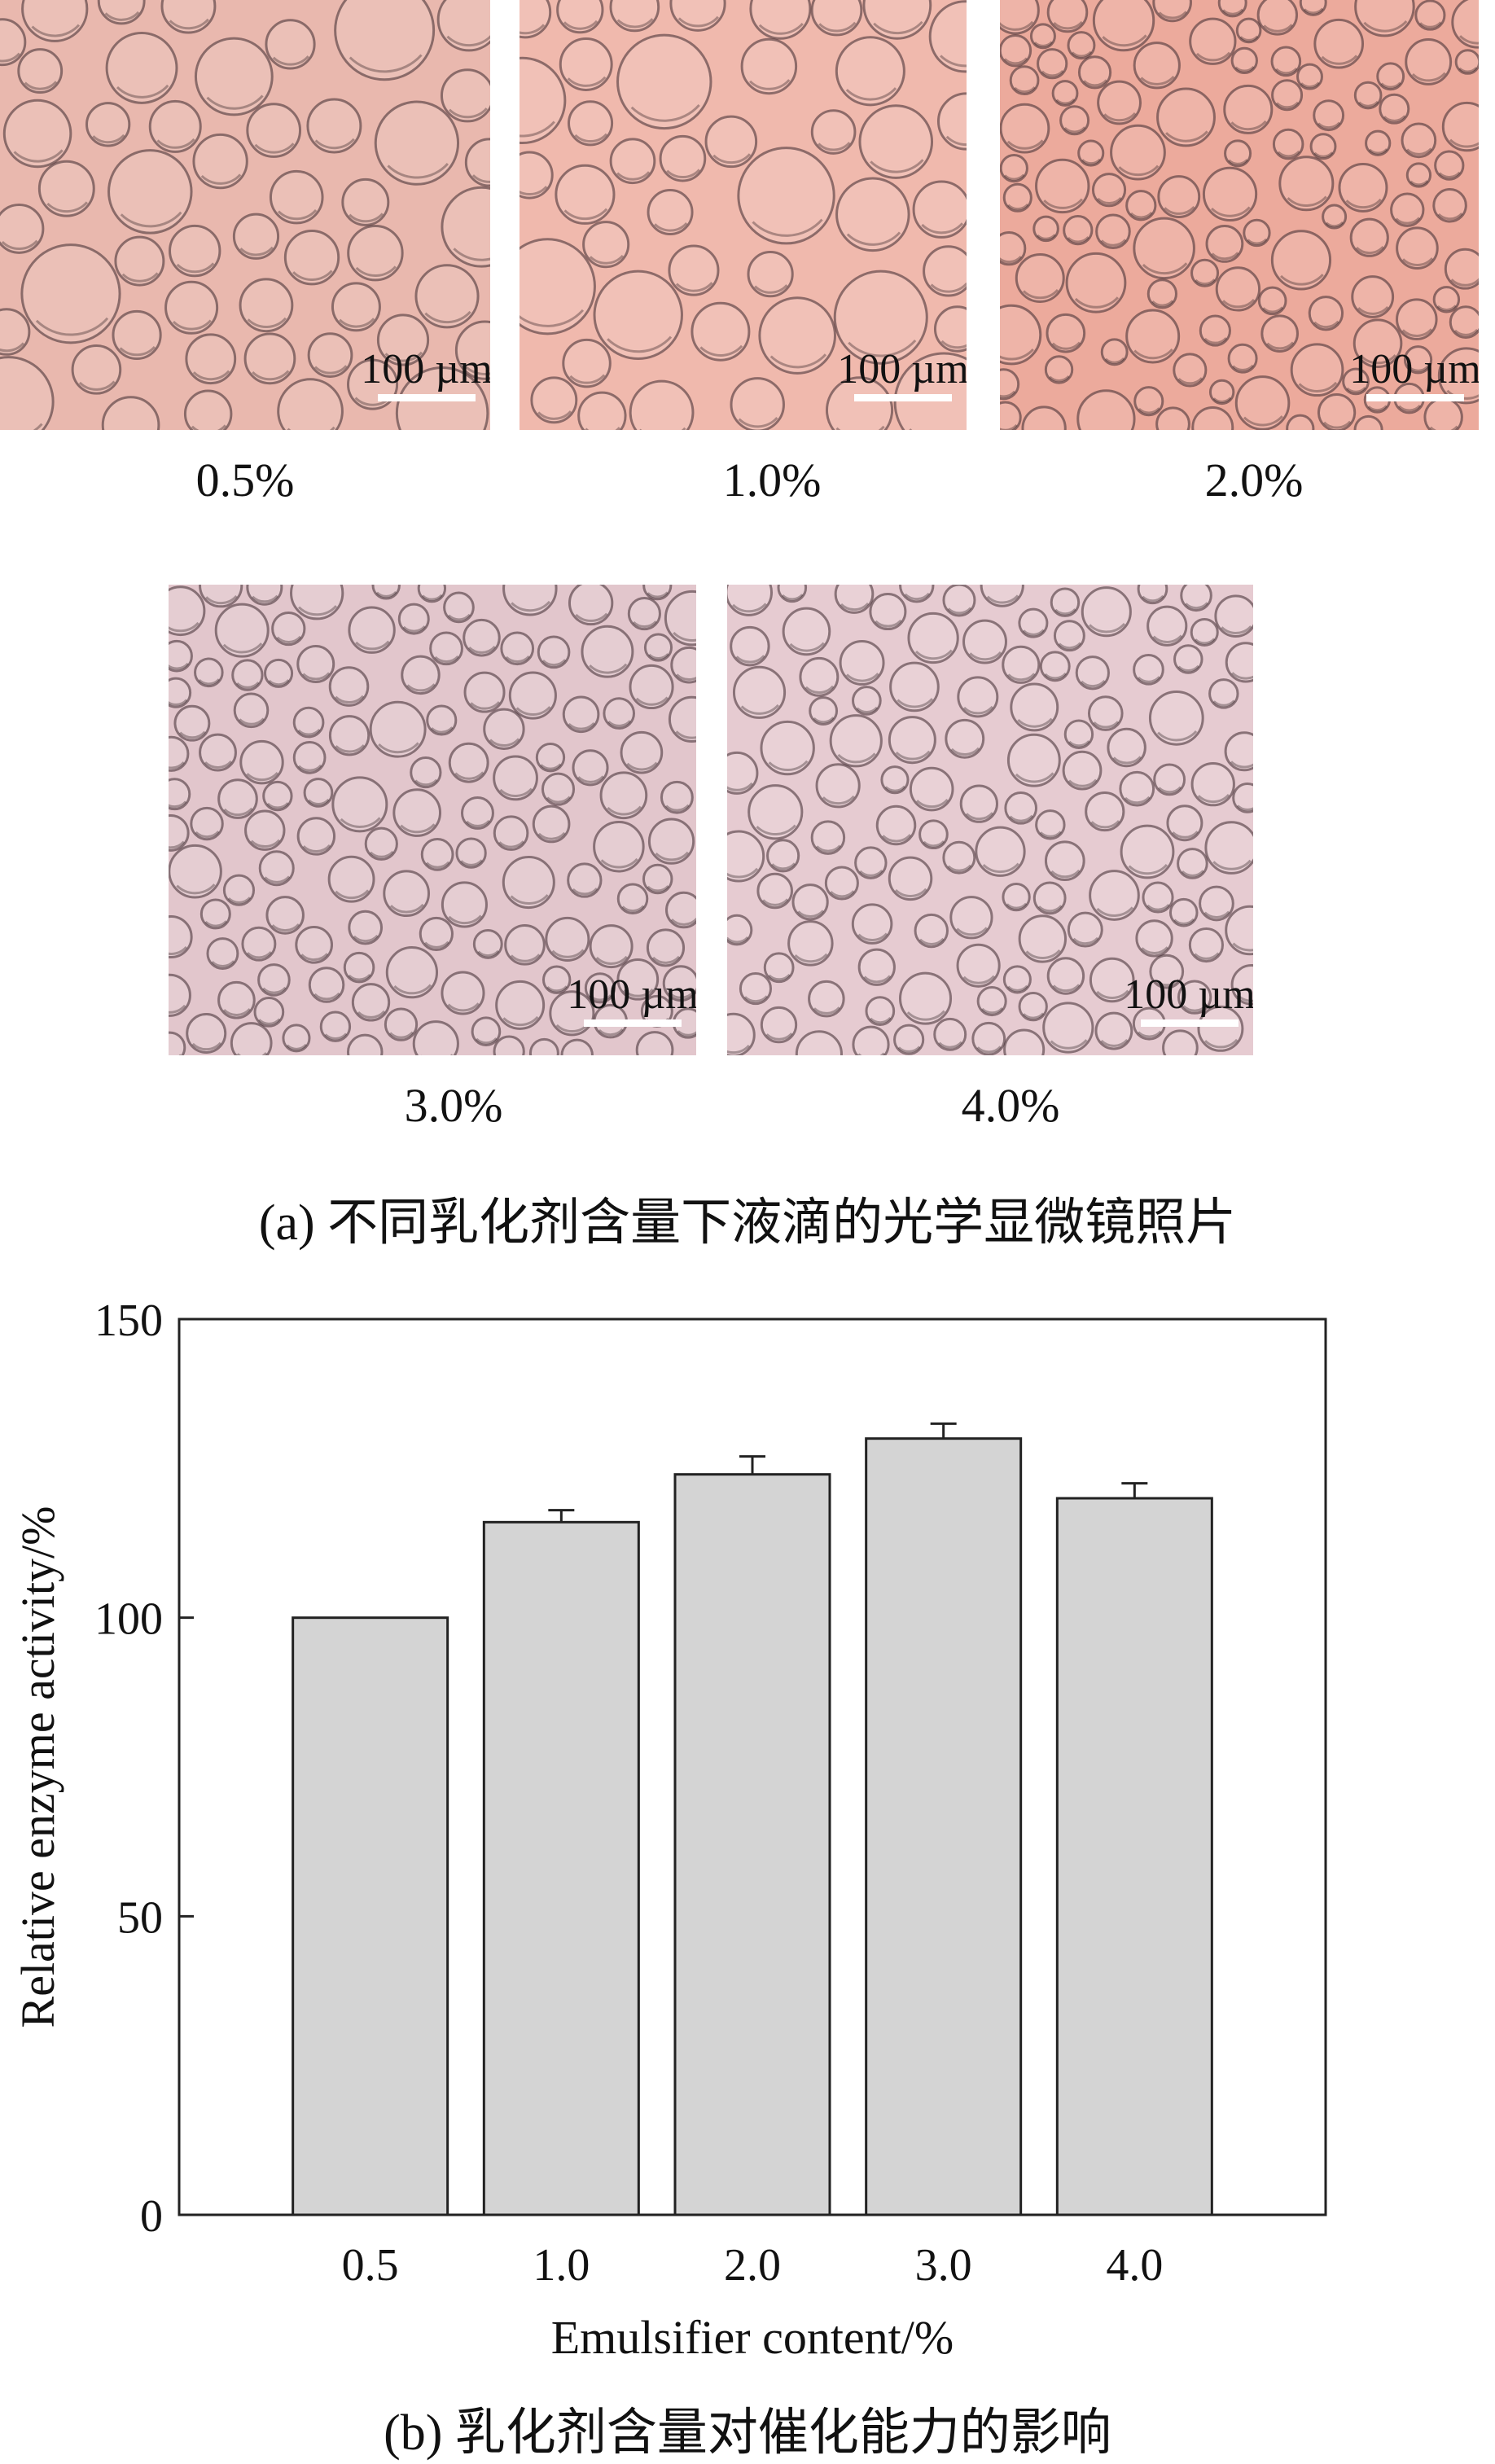 Image resolution: width=1495 pixels, height=2464 pixels. Describe the element at coordinates (1134, 2265) in the screenshot. I see `x-tick-label: 4.0` at that location.